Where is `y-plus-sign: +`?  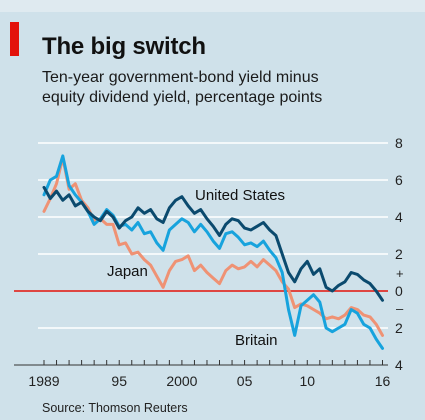 y-plus-sign: + is located at coordinates (400, 273).